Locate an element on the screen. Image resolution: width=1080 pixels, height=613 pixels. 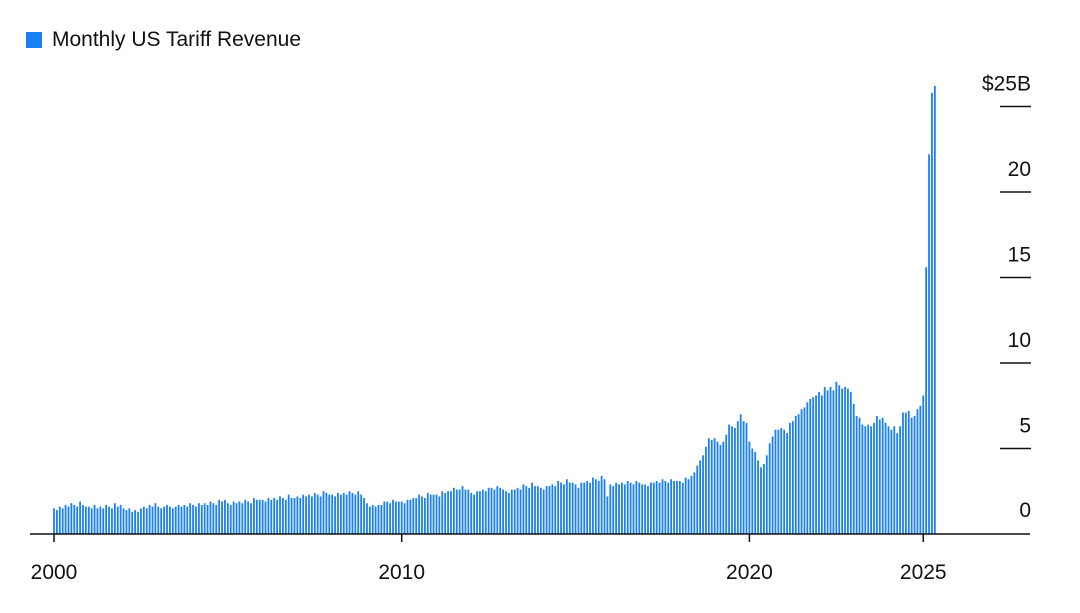
x-tick-label: 2025 is located at coordinates (923, 572).